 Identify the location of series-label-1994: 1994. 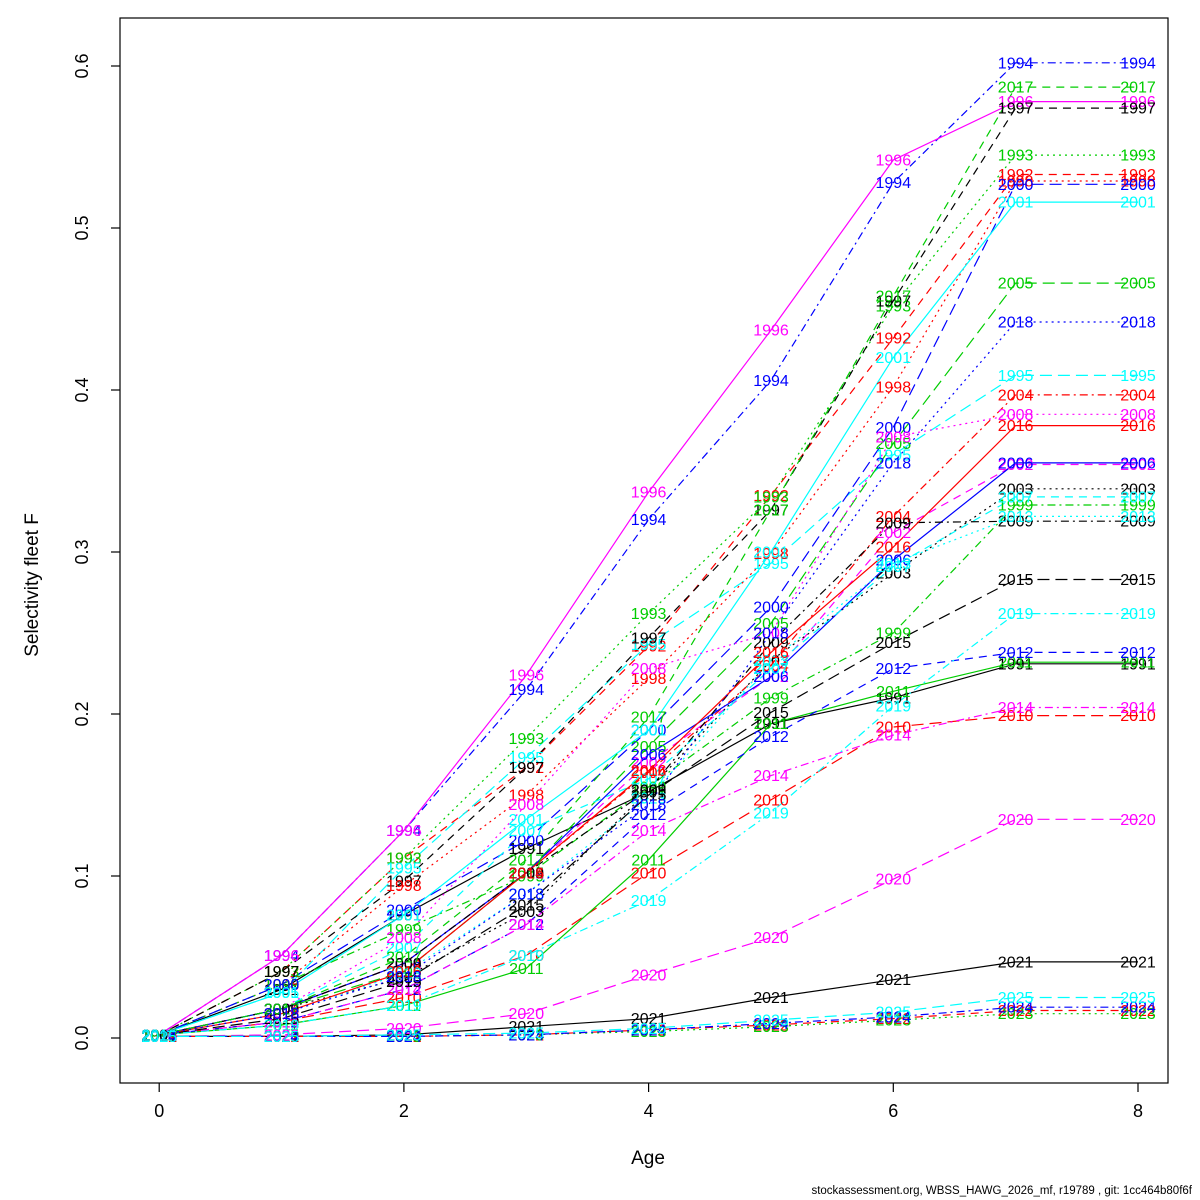
(159, 1035).